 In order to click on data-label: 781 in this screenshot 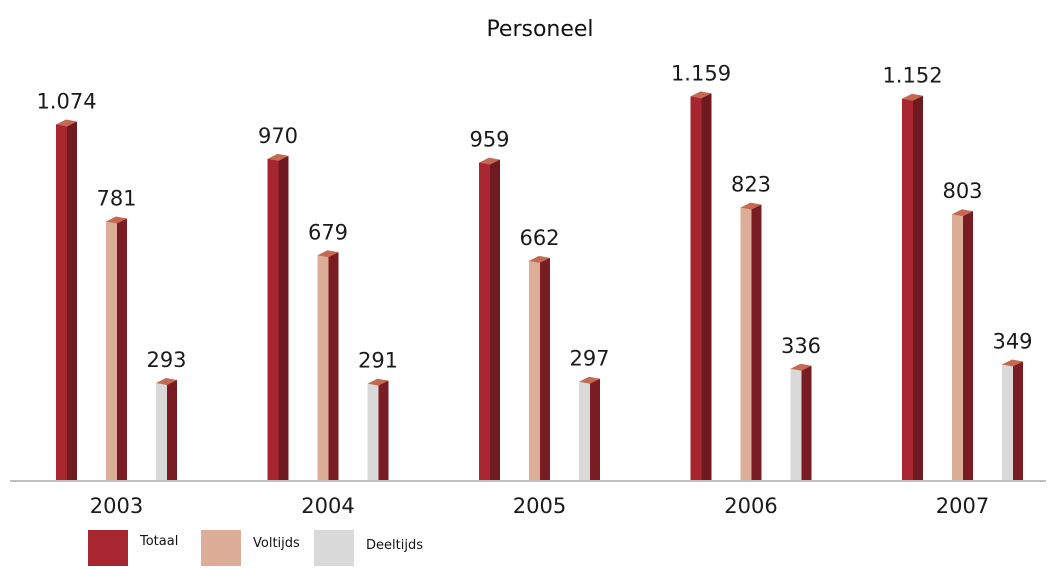, I will do `click(116, 198)`.